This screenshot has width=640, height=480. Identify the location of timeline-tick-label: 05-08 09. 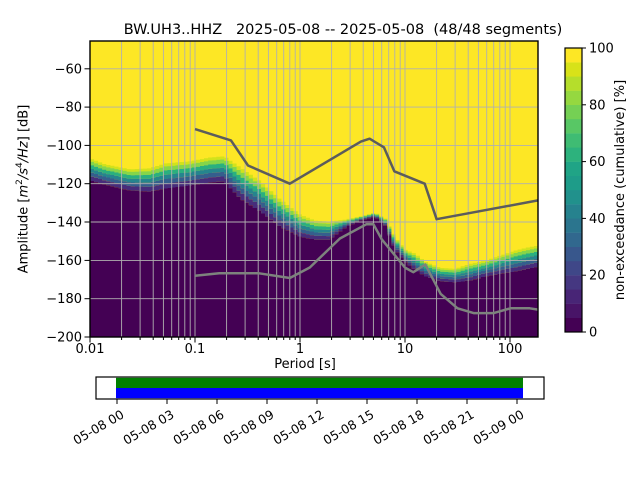
(248, 427).